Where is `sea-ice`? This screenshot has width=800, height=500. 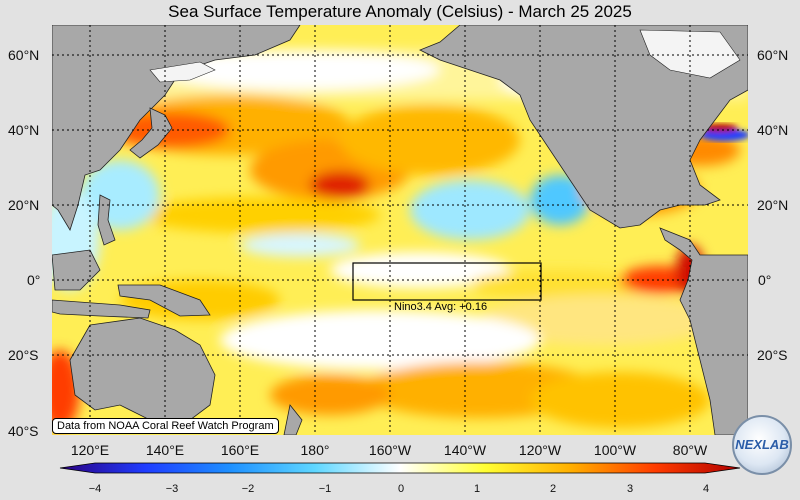 sea-ice is located at coordinates (445, 56).